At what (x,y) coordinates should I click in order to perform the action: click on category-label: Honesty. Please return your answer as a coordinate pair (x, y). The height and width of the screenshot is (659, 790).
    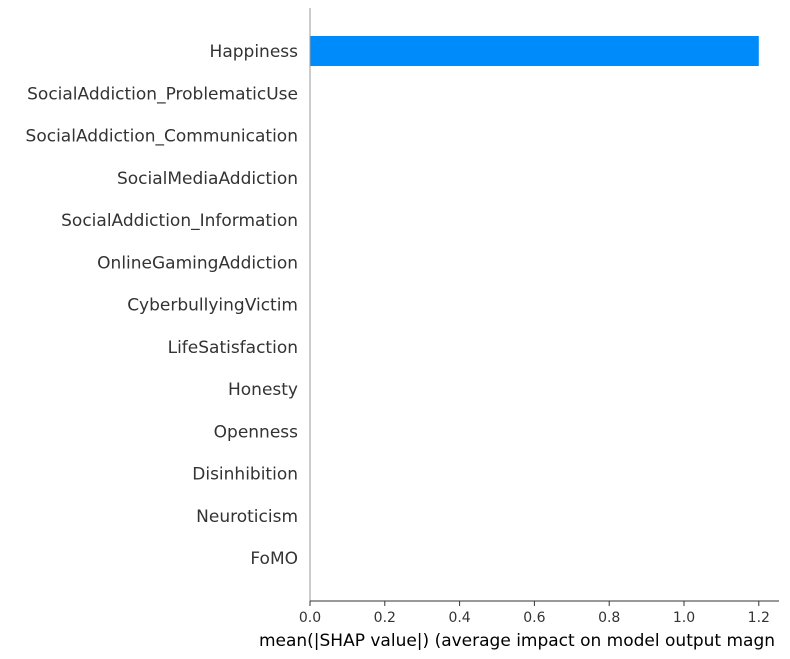
    Looking at the image, I should click on (263, 390).